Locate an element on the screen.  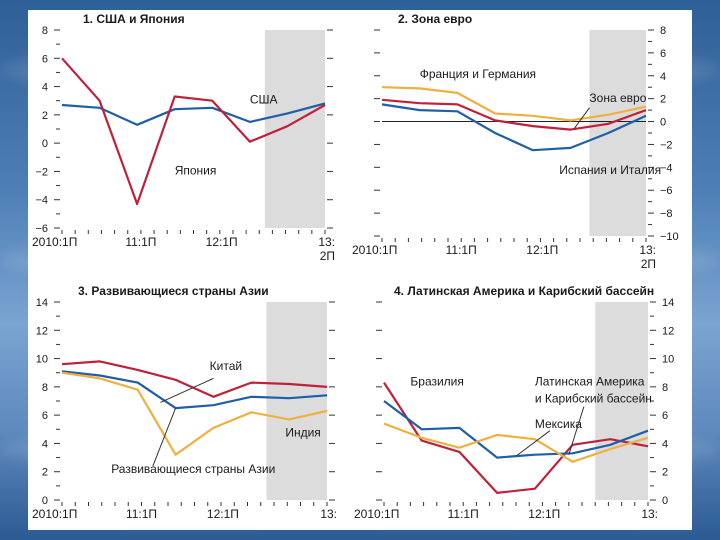
chart-title: 2. Зона евро is located at coordinates (435, 19).